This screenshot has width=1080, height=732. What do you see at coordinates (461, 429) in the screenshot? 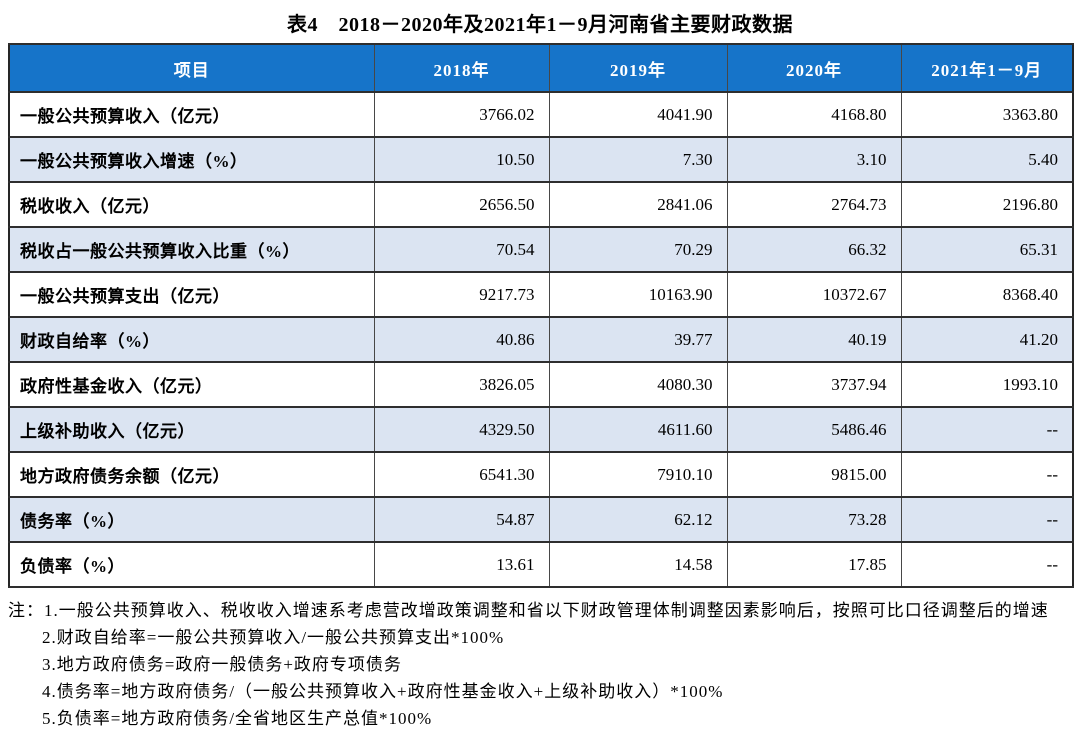
I see `table-cell: 4329.50` at bounding box center [461, 429].